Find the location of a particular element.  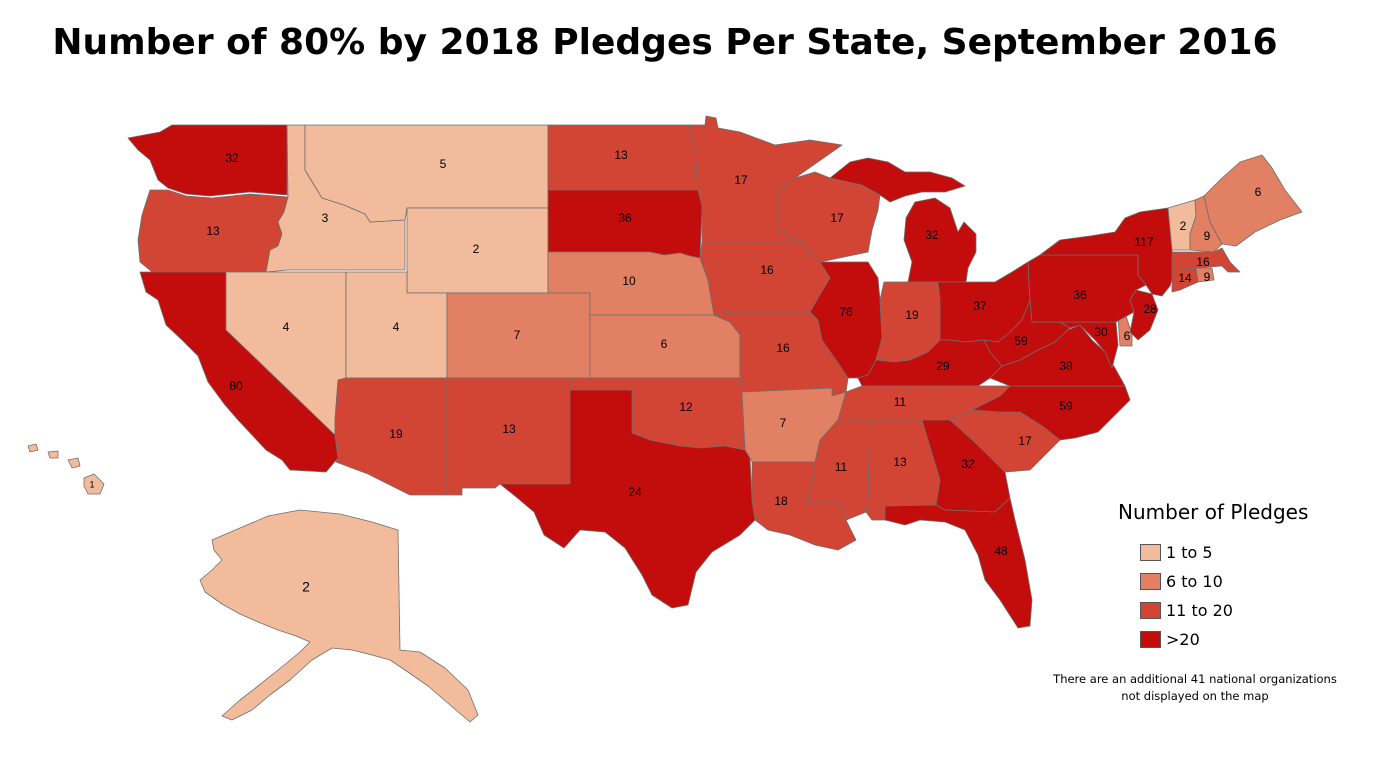

state-alaska is located at coordinates (339, 616).